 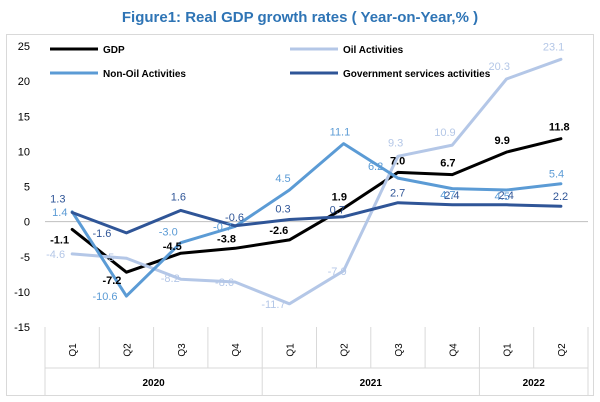 I want to click on y-tick-label: 25, so click(x=24, y=47).